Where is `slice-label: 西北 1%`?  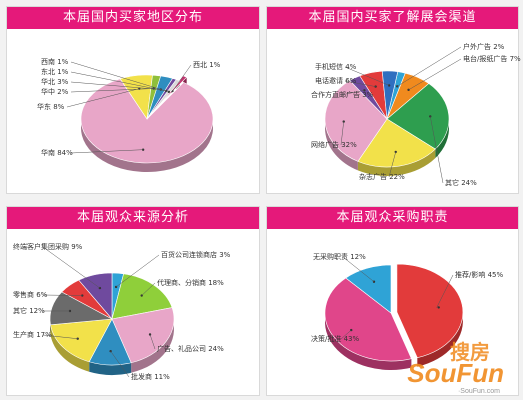 slice-label: 西北 1% is located at coordinates (207, 65).